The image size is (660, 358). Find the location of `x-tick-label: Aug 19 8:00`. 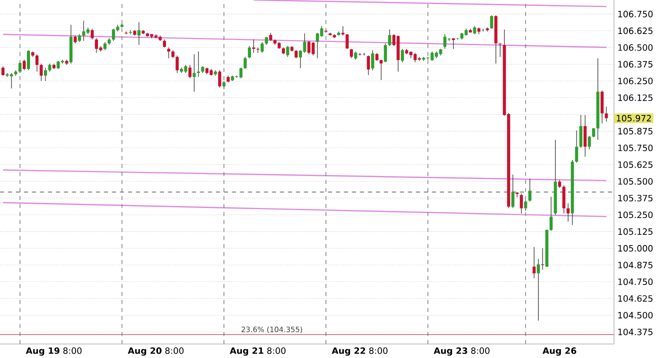

x-tick-label: Aug 19 8:00 is located at coordinates (54, 351).